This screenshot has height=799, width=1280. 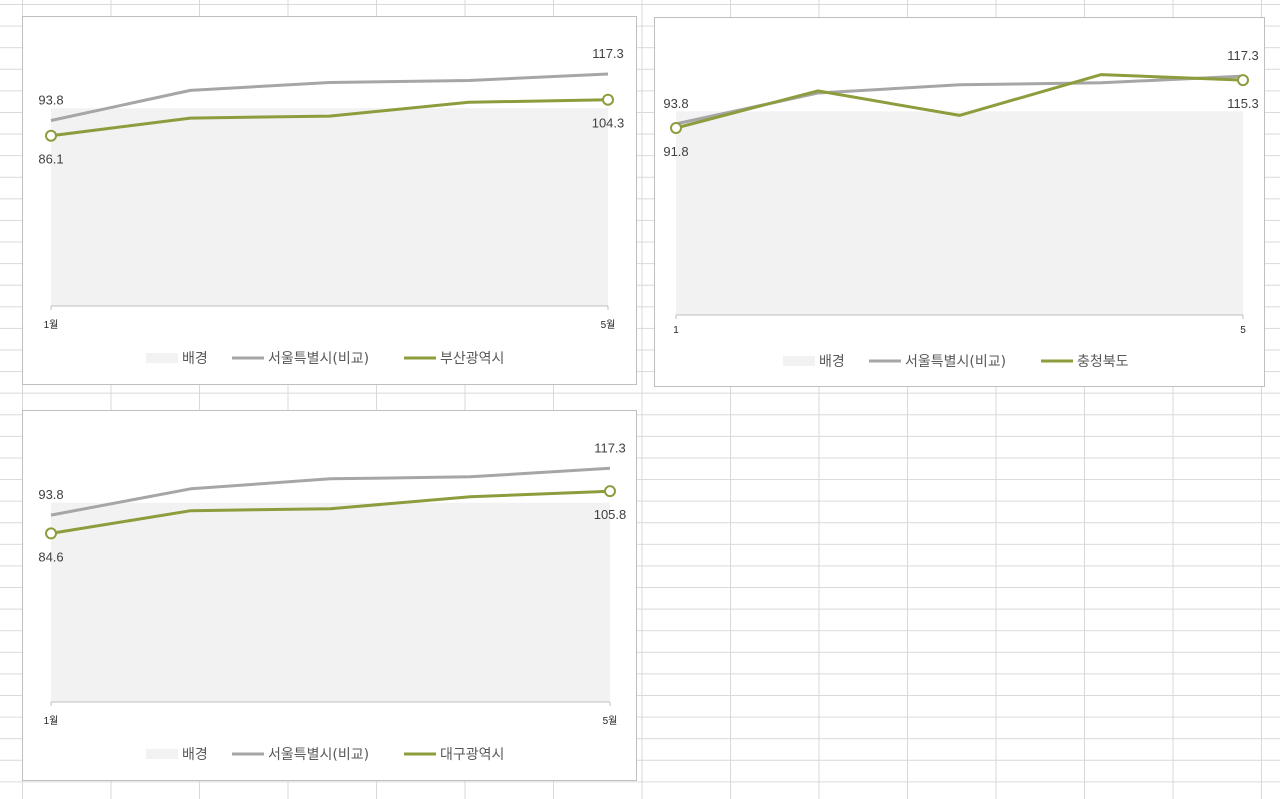 What do you see at coordinates (608, 123) in the screenshot?
I see `region-end-label: 104.3` at bounding box center [608, 123].